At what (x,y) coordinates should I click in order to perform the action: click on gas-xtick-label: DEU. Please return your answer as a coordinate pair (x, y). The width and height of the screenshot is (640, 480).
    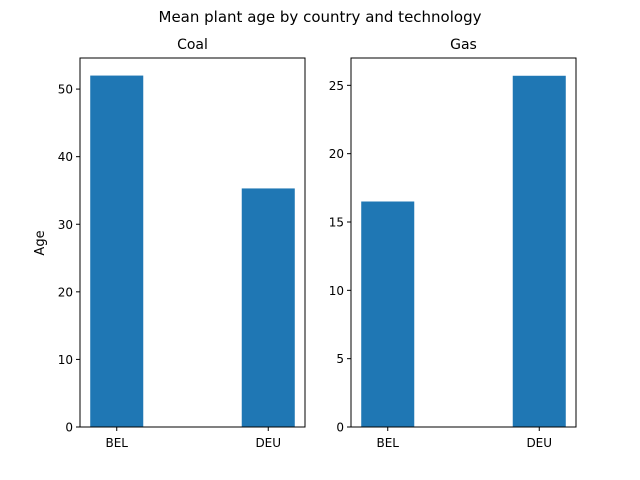
    Looking at the image, I should click on (539, 443).